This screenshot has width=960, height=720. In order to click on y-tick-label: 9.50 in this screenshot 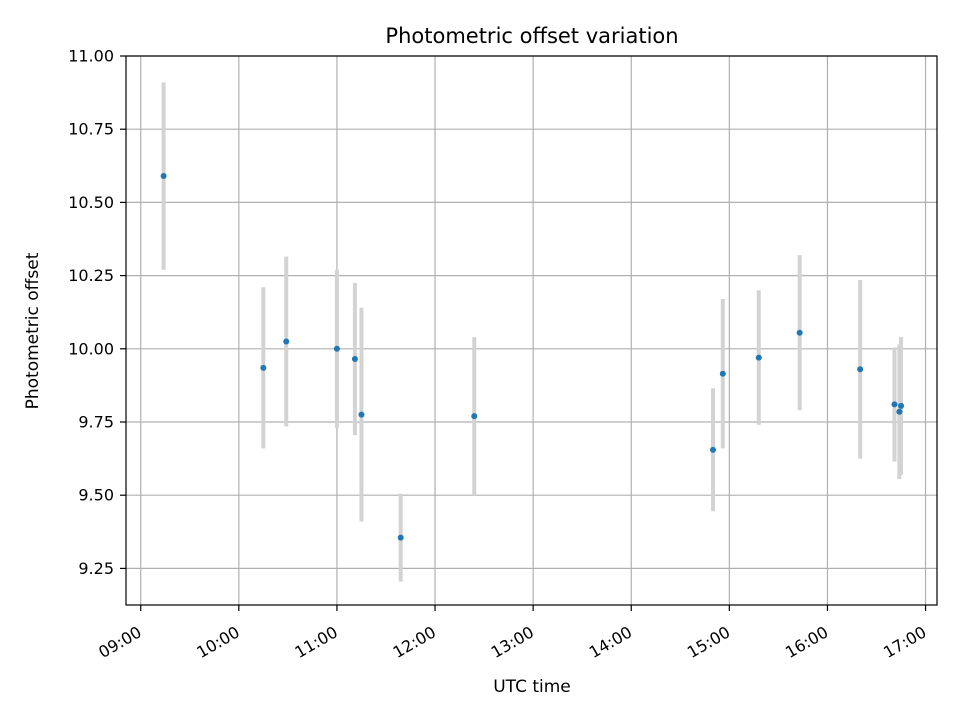, I will do `click(96, 495)`.